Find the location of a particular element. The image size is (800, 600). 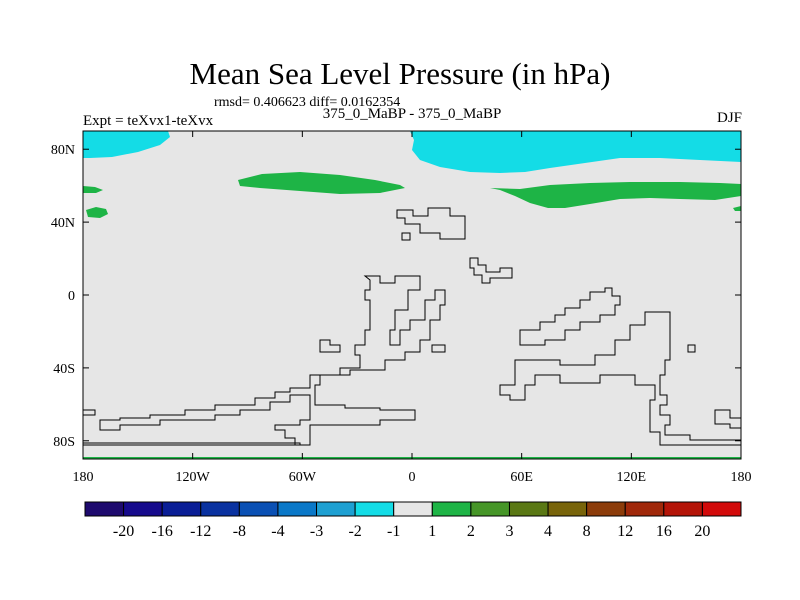

green-region-west-edge is located at coordinates (93, 189).